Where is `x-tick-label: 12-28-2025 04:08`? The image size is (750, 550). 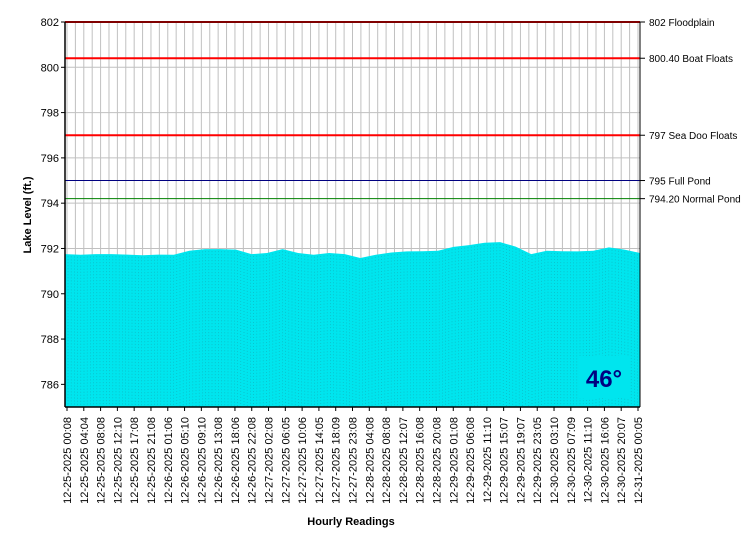
x-tick-label: 12-28-2025 04:08 is located at coordinates (370, 460).